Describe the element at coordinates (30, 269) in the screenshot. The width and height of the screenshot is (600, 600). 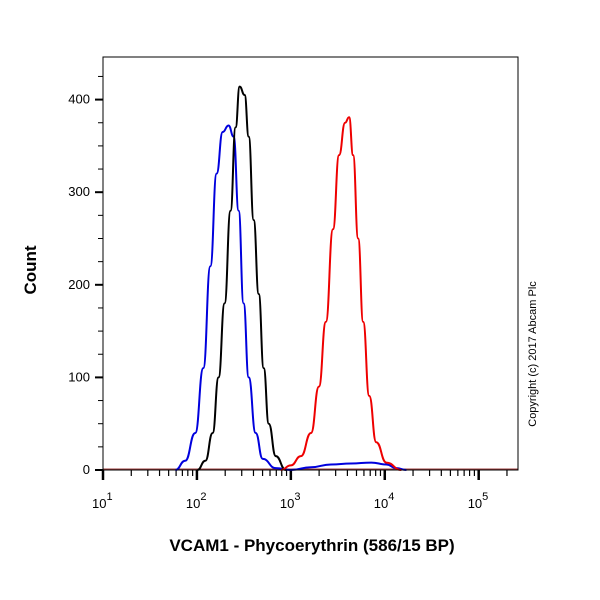
I see `y-axis-label: Count` at that location.